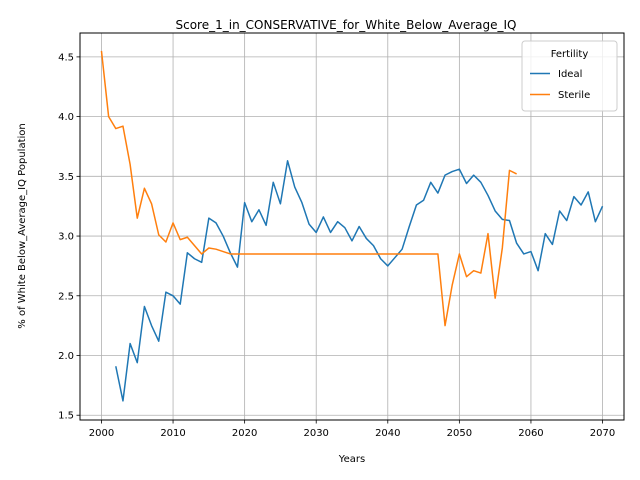 This screenshot has width=640, height=480. Describe the element at coordinates (66, 416) in the screenshot. I see `y-tick-label: 1.5` at that location.